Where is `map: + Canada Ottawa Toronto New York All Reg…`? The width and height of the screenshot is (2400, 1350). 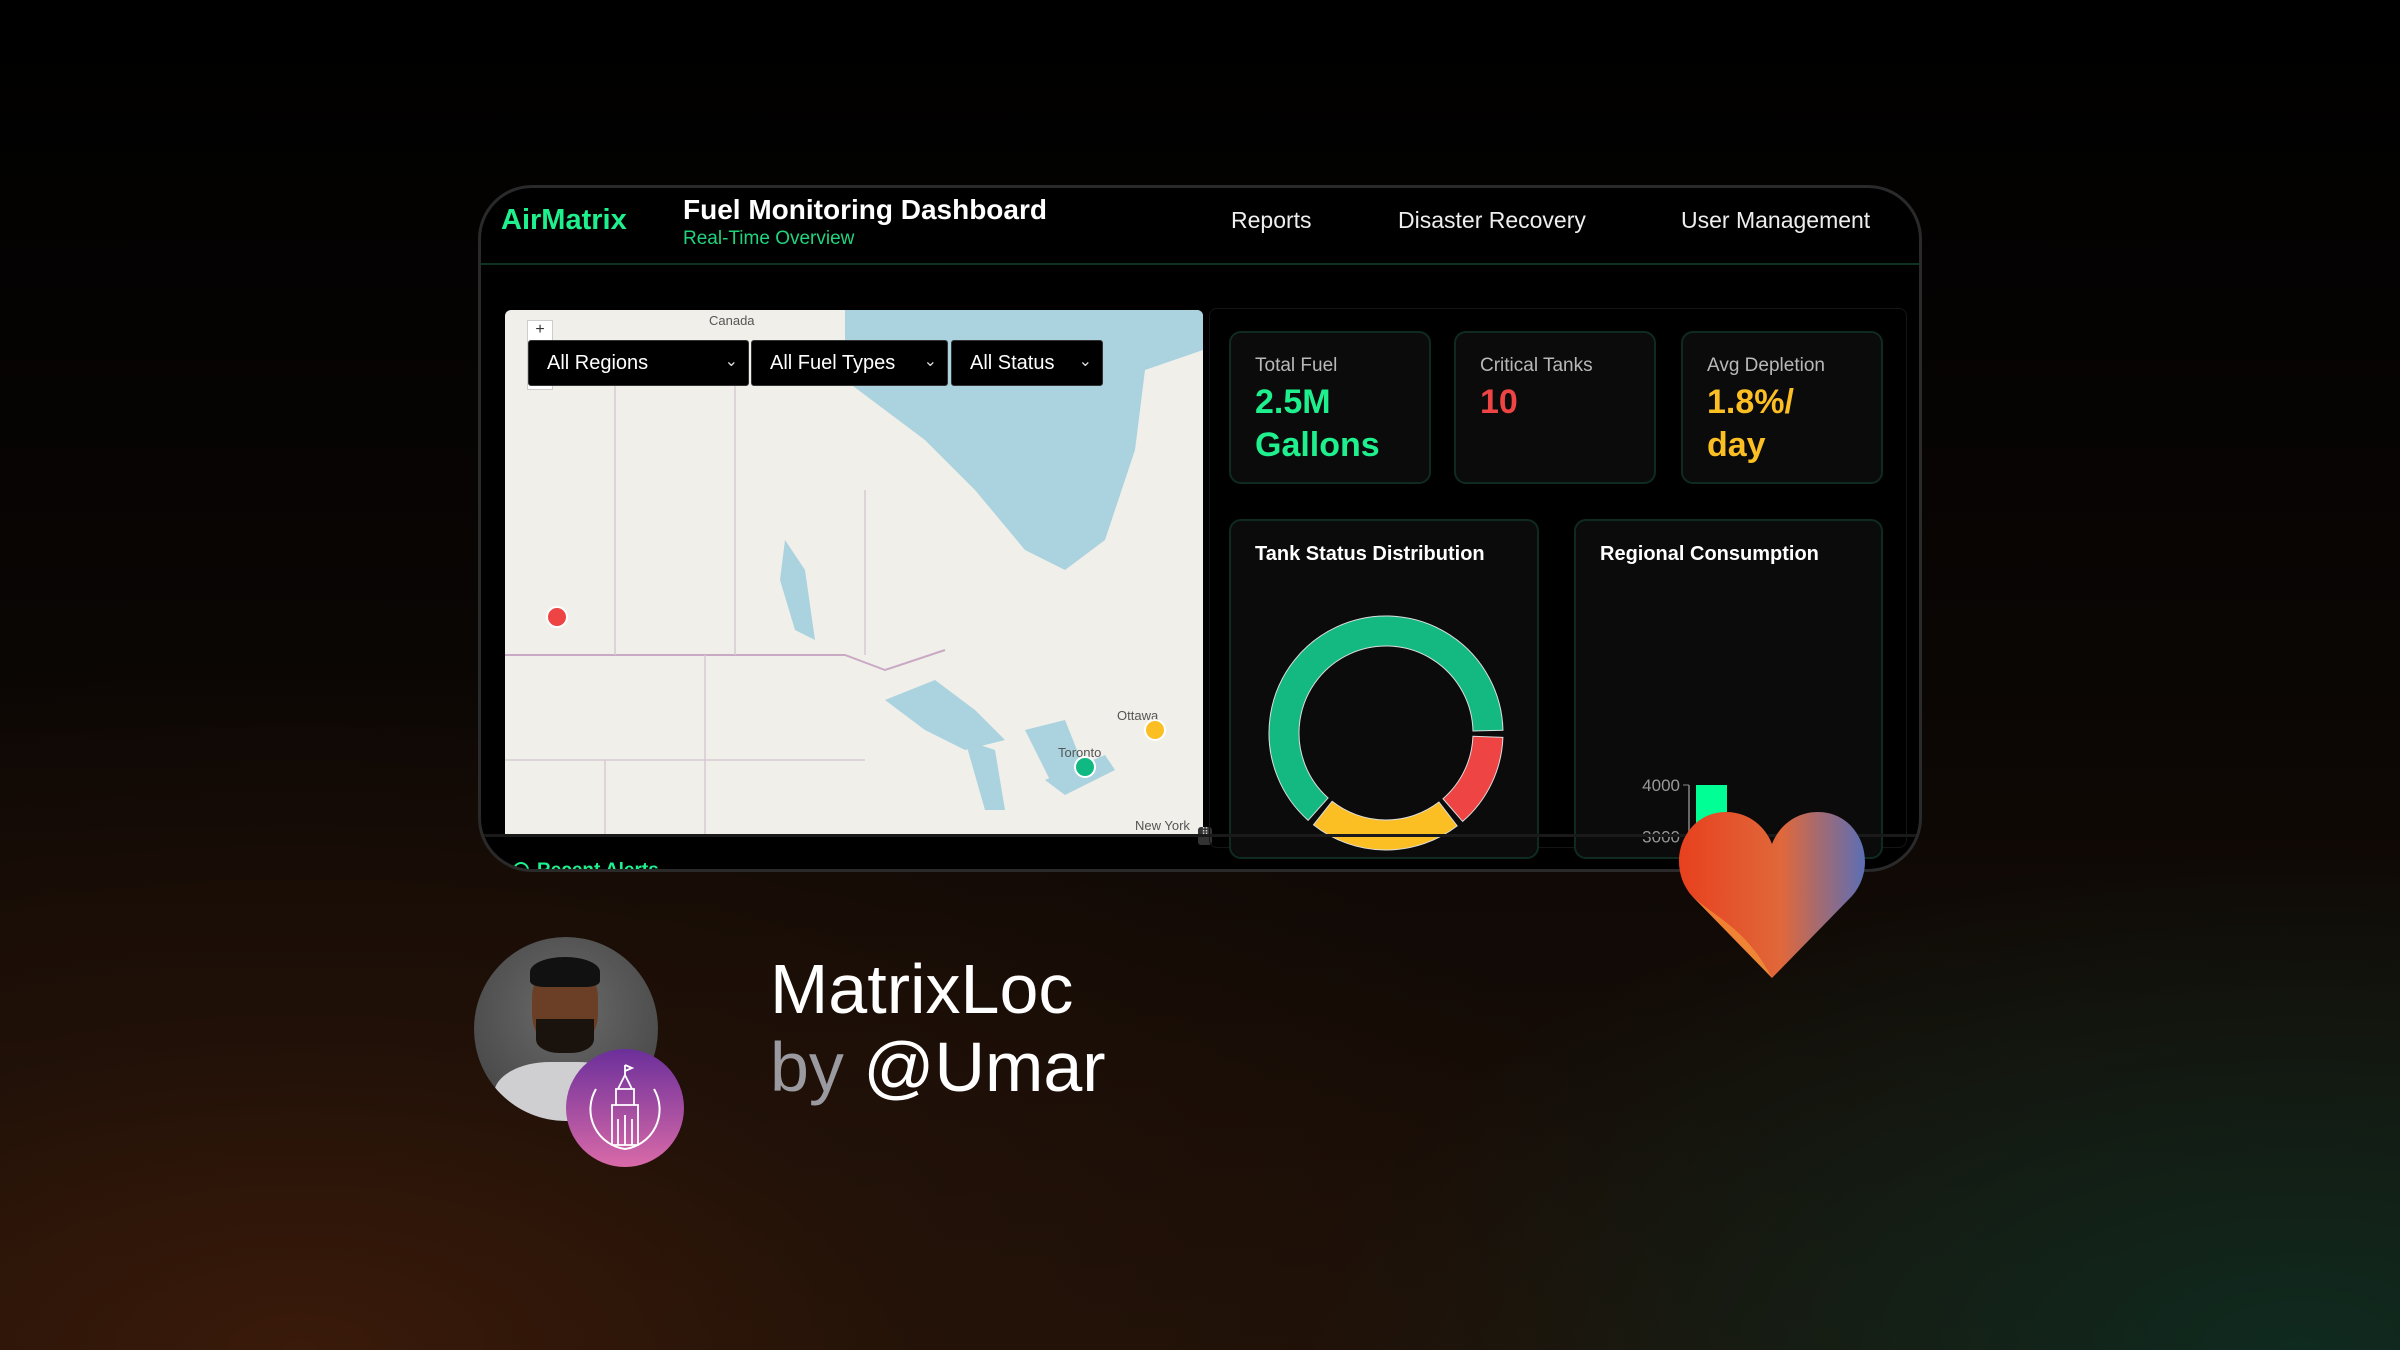
map: + Canada Ottawa Toronto New York All Reg… is located at coordinates (854, 572).